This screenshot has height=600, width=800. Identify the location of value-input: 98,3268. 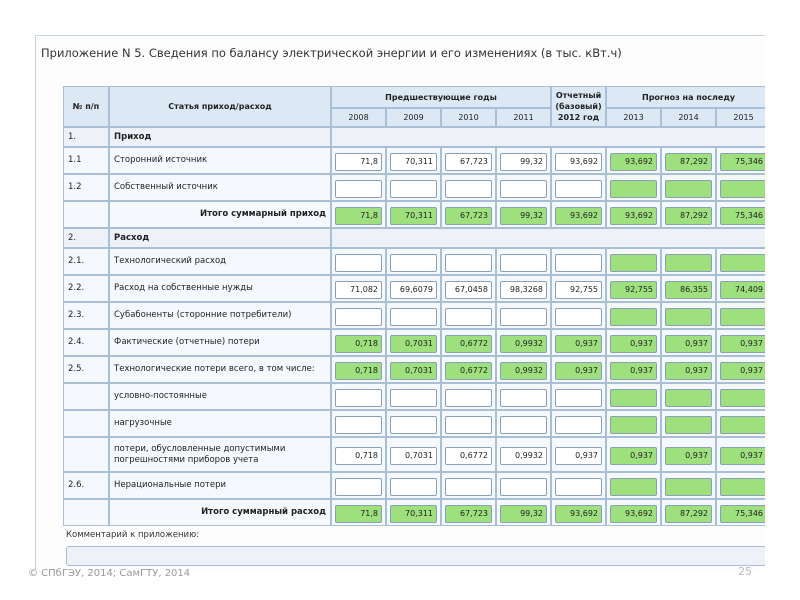
(523, 289).